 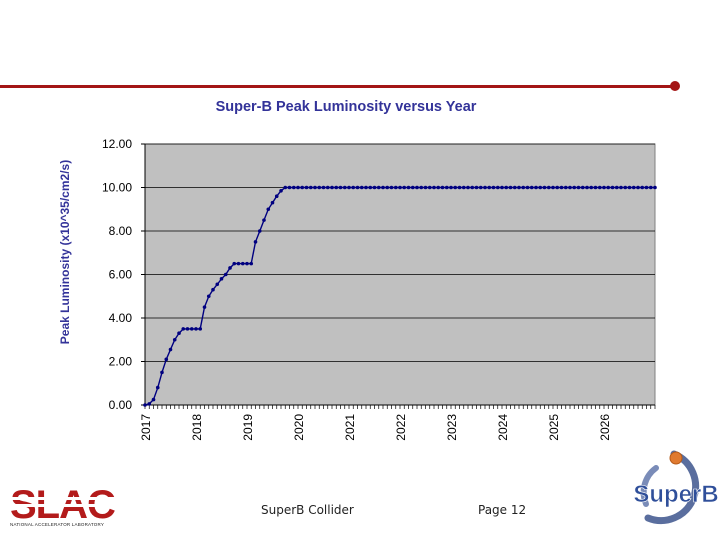 I want to click on y-tick-label: 8.00, so click(x=121, y=231).